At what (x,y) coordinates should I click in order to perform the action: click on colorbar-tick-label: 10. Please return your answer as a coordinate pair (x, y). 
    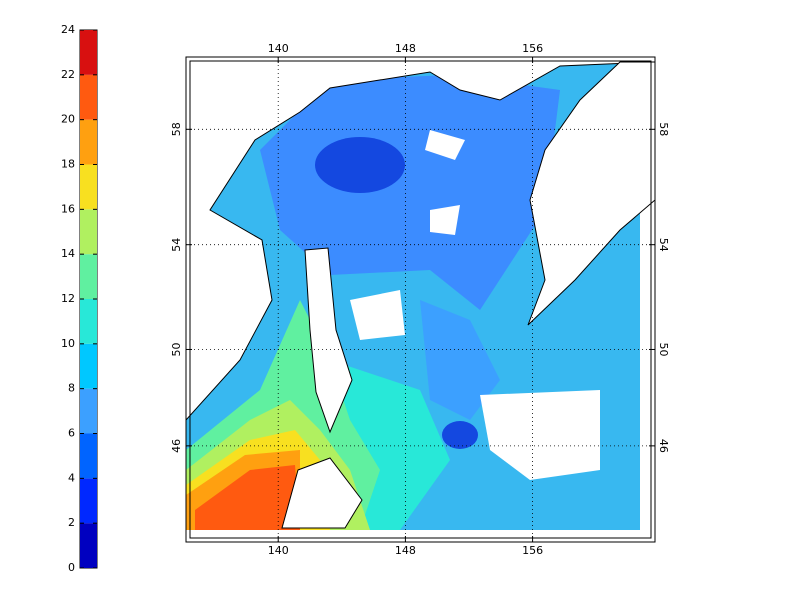
    Looking at the image, I should click on (68, 343).